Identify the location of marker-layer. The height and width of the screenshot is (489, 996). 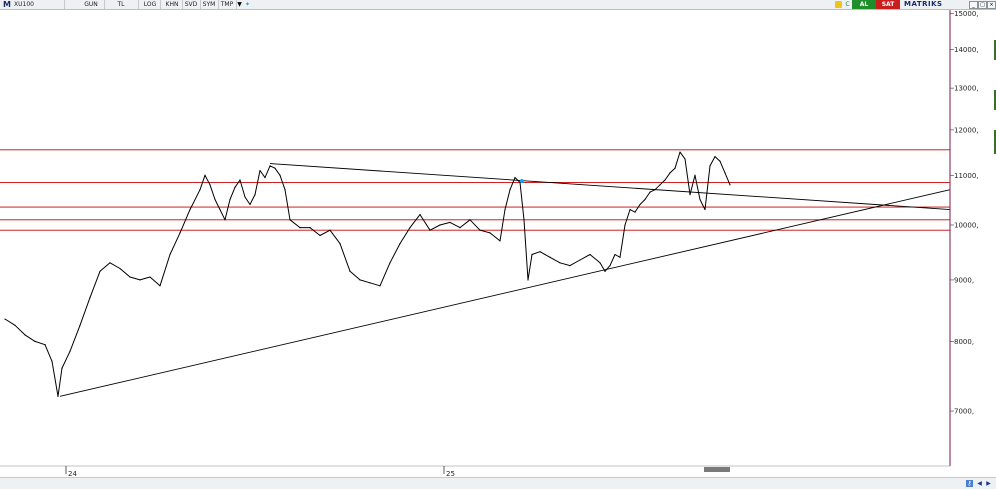
(522, 180).